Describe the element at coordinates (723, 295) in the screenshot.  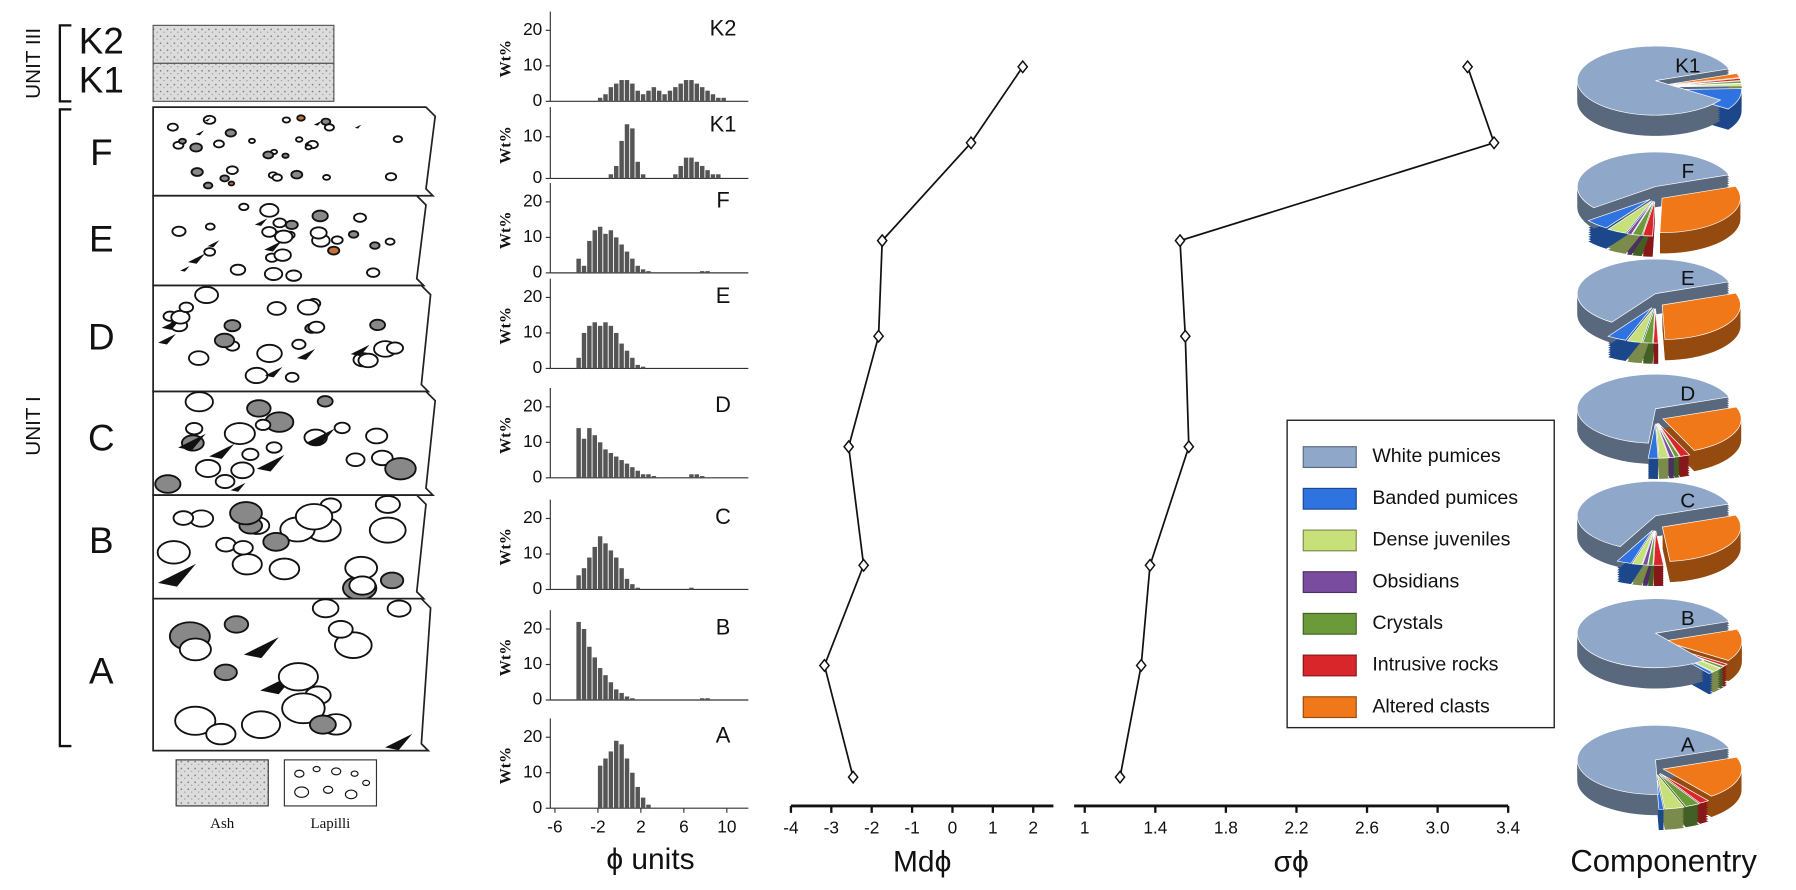
I see `panel-label: E` at that location.